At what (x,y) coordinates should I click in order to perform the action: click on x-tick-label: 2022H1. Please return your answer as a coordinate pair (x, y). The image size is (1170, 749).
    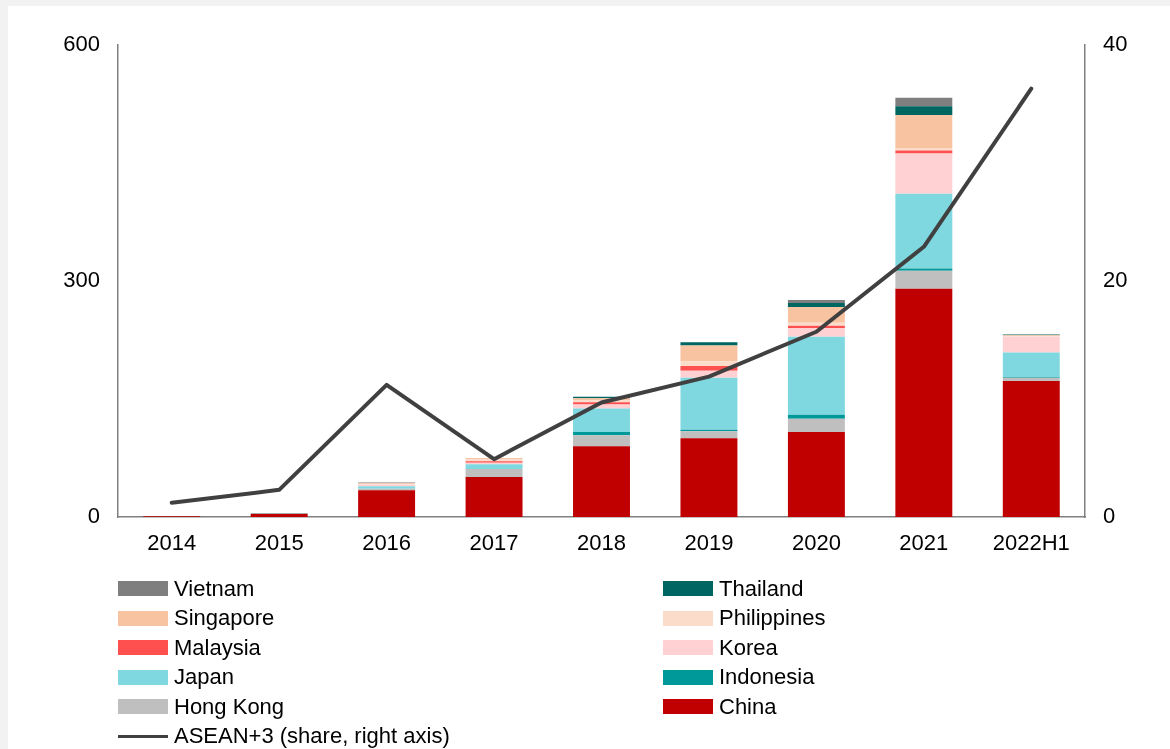
    Looking at the image, I should click on (1031, 543).